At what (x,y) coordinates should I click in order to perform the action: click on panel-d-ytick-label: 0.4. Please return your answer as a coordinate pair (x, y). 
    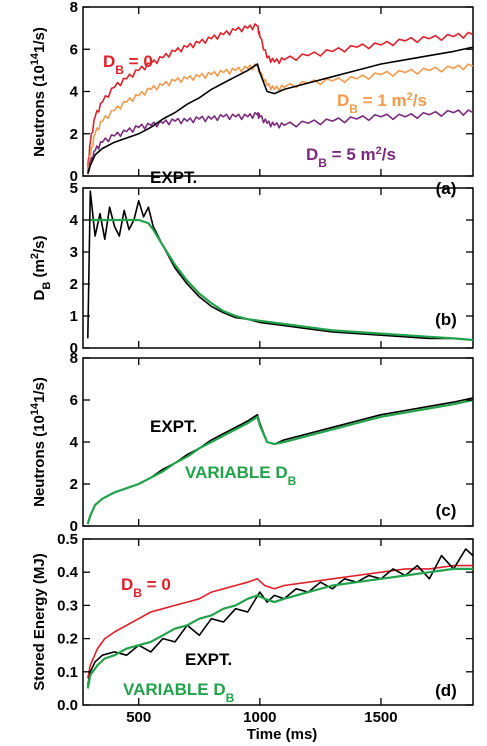
    Looking at the image, I should click on (68, 572).